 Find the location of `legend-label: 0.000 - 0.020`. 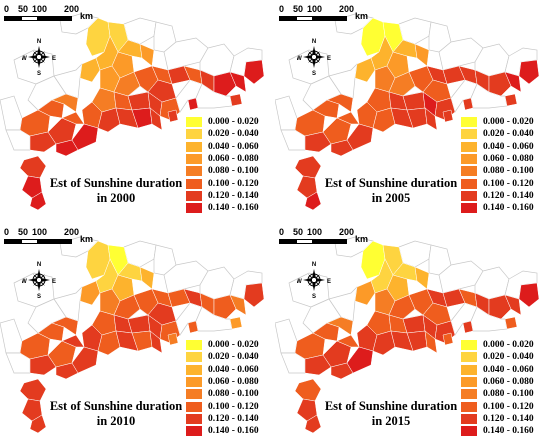

legend-label: 0.000 - 0.020 is located at coordinates (233, 345).